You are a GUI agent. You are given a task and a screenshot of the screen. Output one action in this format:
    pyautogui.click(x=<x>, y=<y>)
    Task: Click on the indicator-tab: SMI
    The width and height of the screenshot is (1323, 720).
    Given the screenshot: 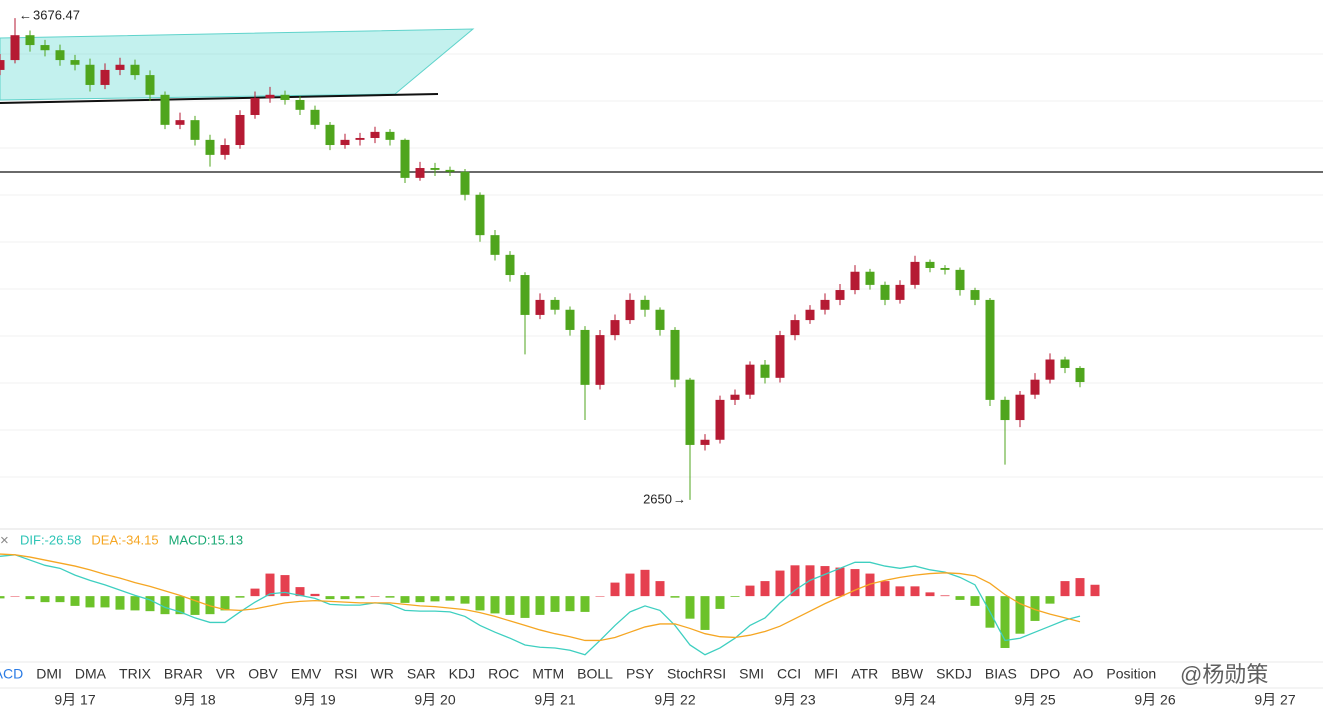 What is the action you would take?
    pyautogui.click(x=751, y=674)
    